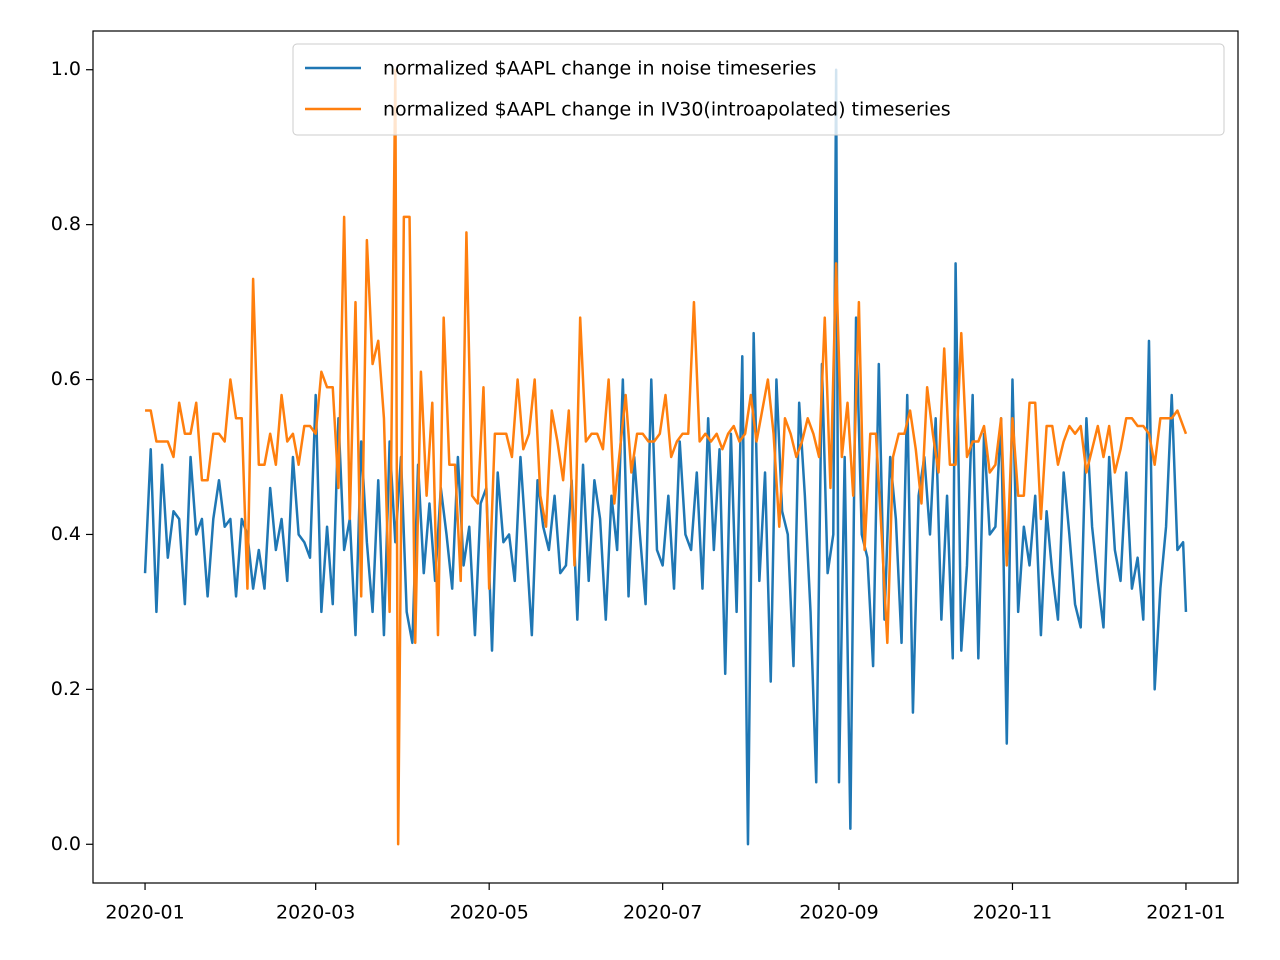 Image resolution: width=1280 pixels, height=960 pixels. I want to click on y-tick-label: 0.4, so click(66, 534).